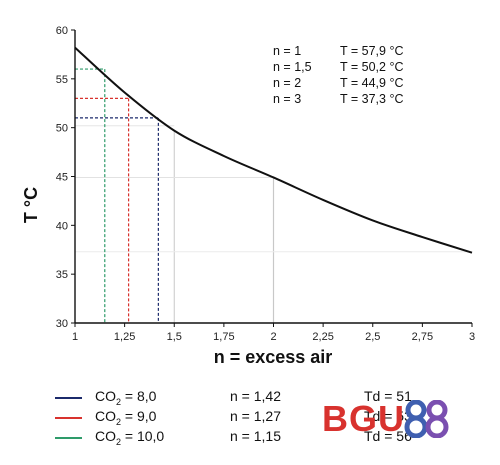 This screenshot has width=500, height=465. What do you see at coordinates (372, 337) in the screenshot?
I see `x-tick-label: 2,5` at bounding box center [372, 337].